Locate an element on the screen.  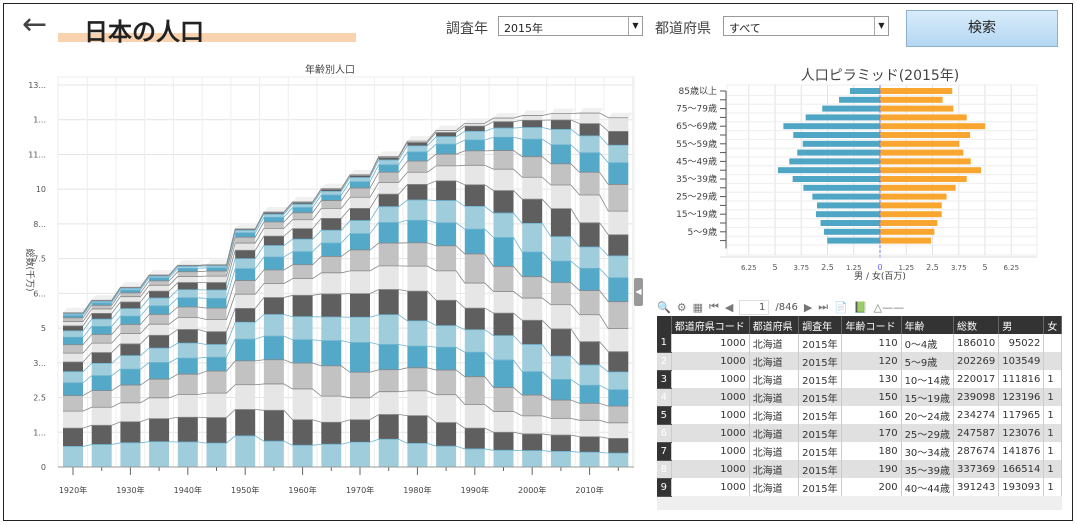
table-cell: 40～44歳 is located at coordinates (928, 487).